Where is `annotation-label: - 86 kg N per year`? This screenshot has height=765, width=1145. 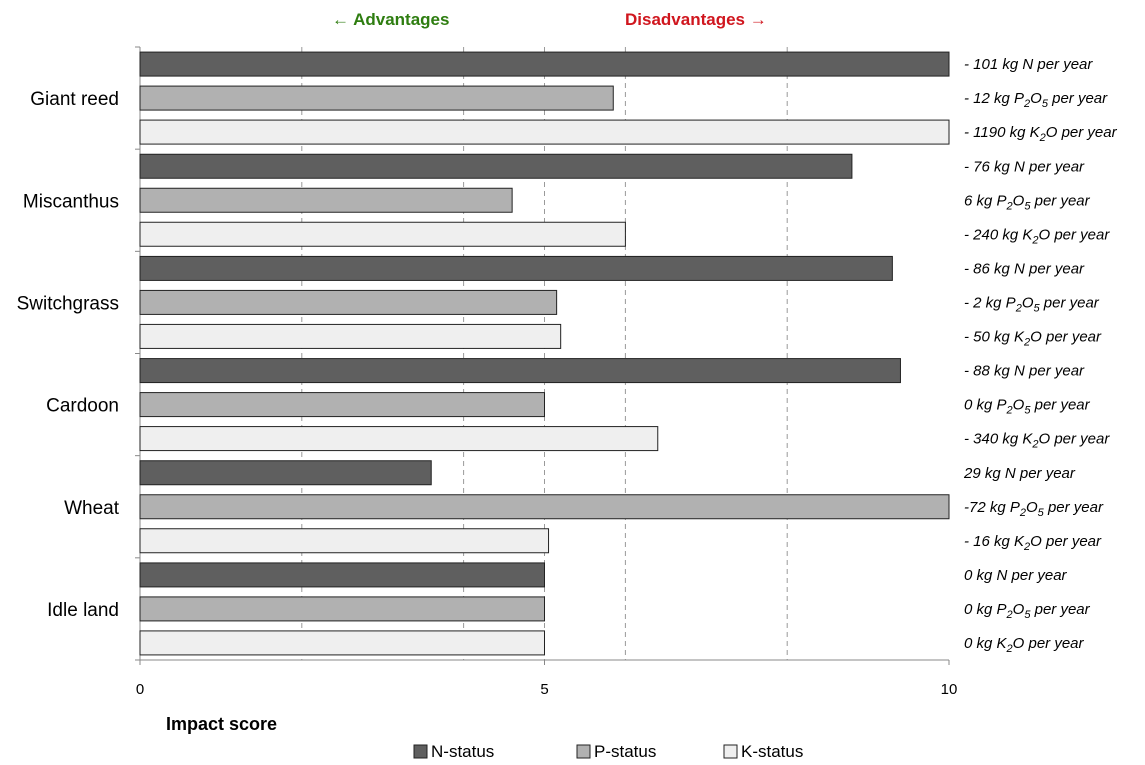 annotation-label: - 86 kg N per year is located at coordinates (1024, 268).